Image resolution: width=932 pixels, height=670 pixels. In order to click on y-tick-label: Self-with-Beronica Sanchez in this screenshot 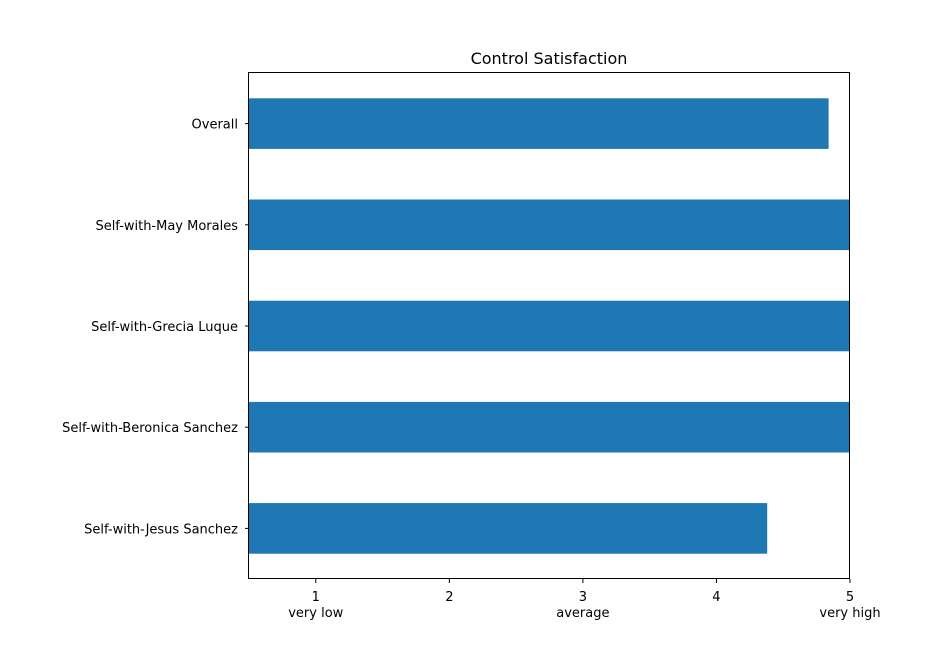, I will do `click(150, 428)`.